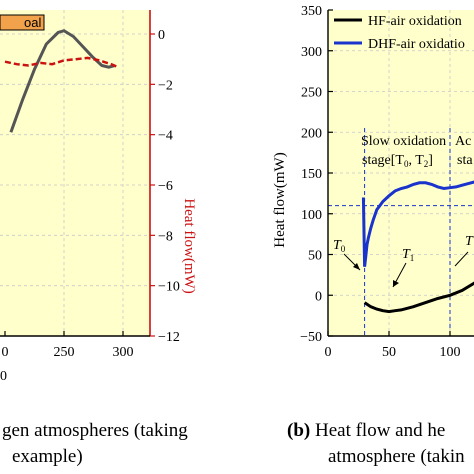 This screenshot has height=474, width=474. Describe the element at coordinates (408, 255) in the screenshot. I see `annotation-t1: T1` at that location.